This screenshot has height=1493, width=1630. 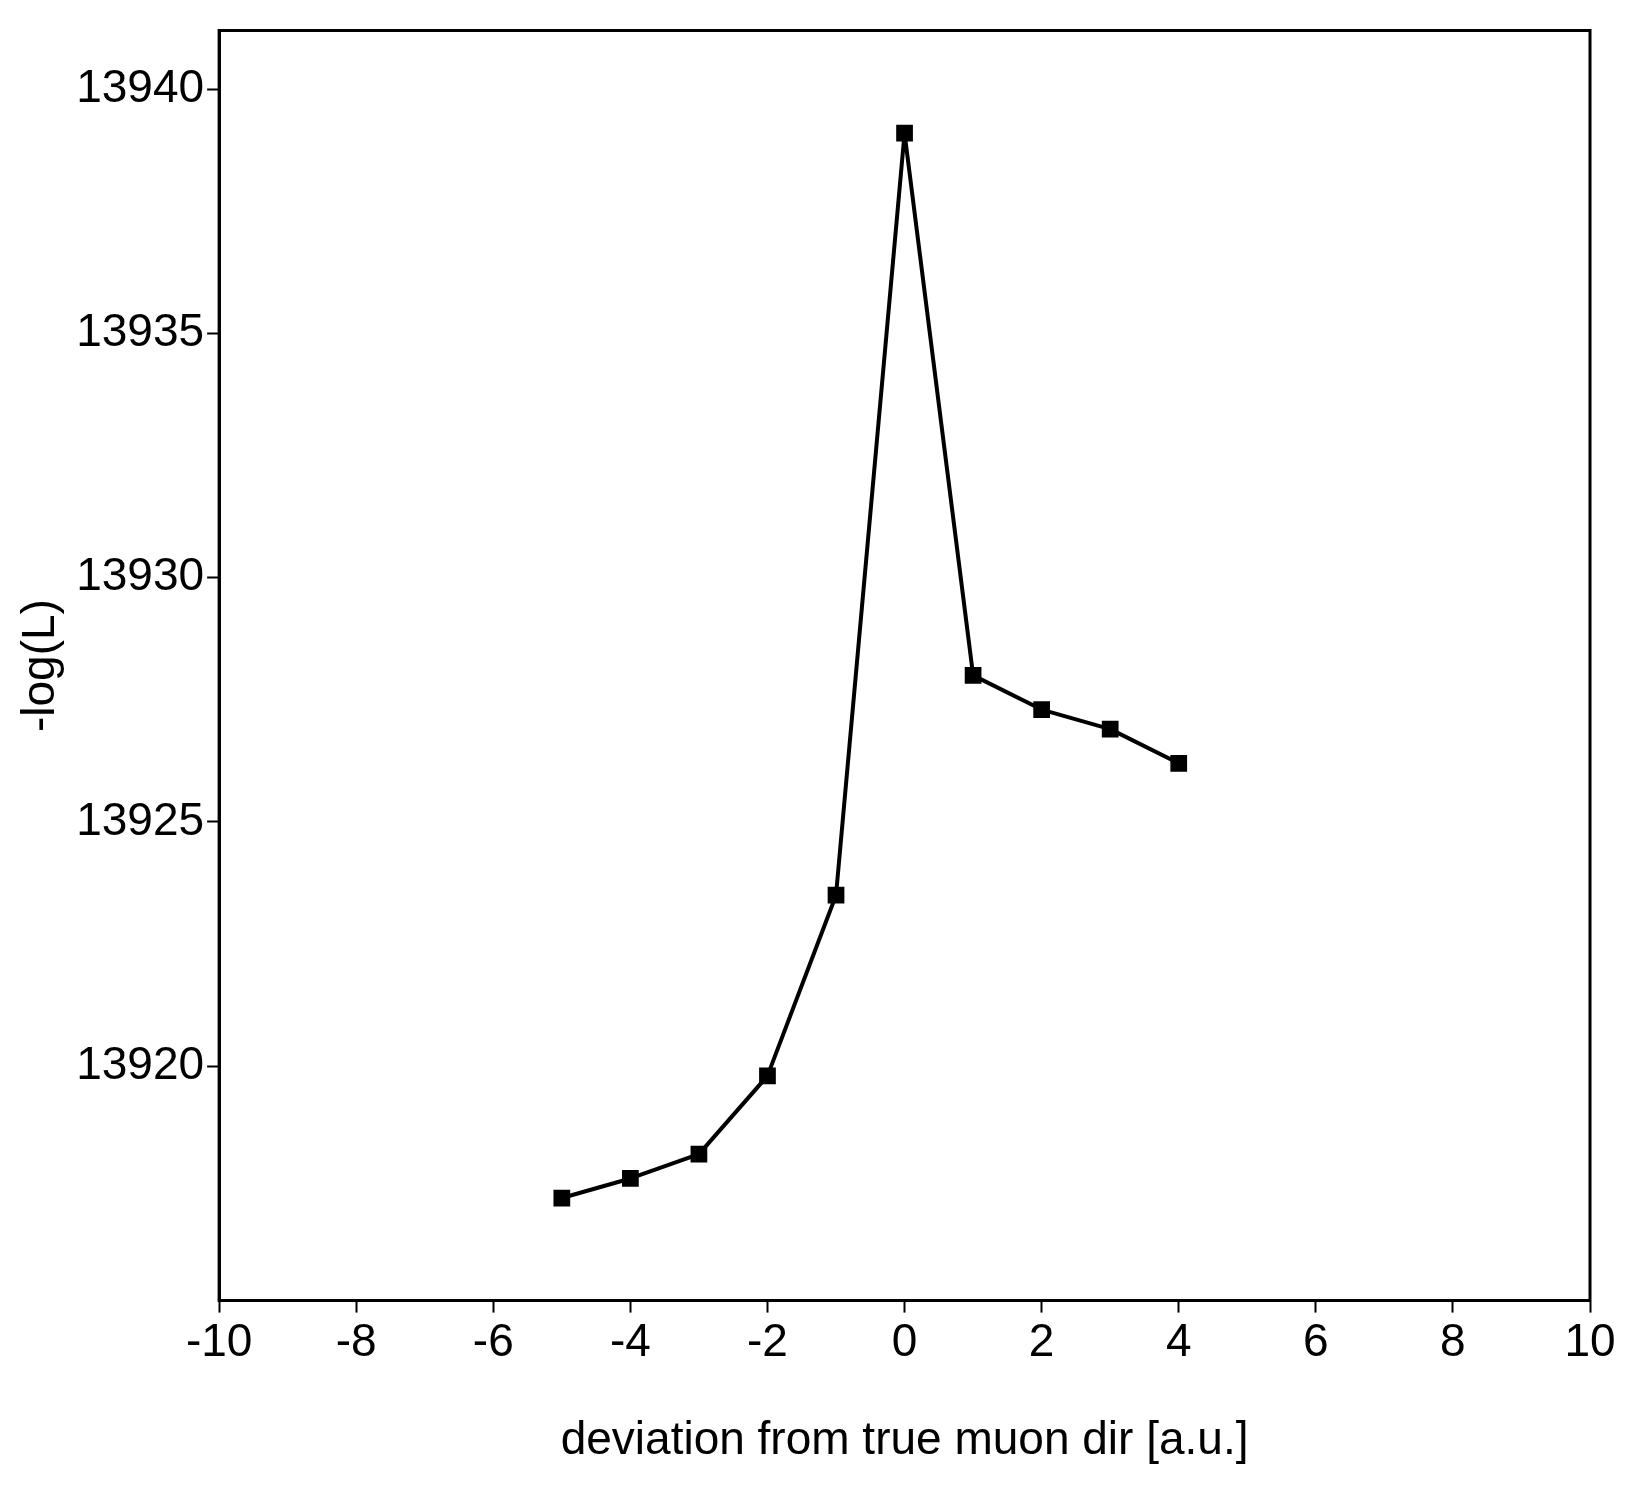 What do you see at coordinates (904, 1438) in the screenshot?
I see `x-axis-title: deviation from true muon dir [a.u.]` at bounding box center [904, 1438].